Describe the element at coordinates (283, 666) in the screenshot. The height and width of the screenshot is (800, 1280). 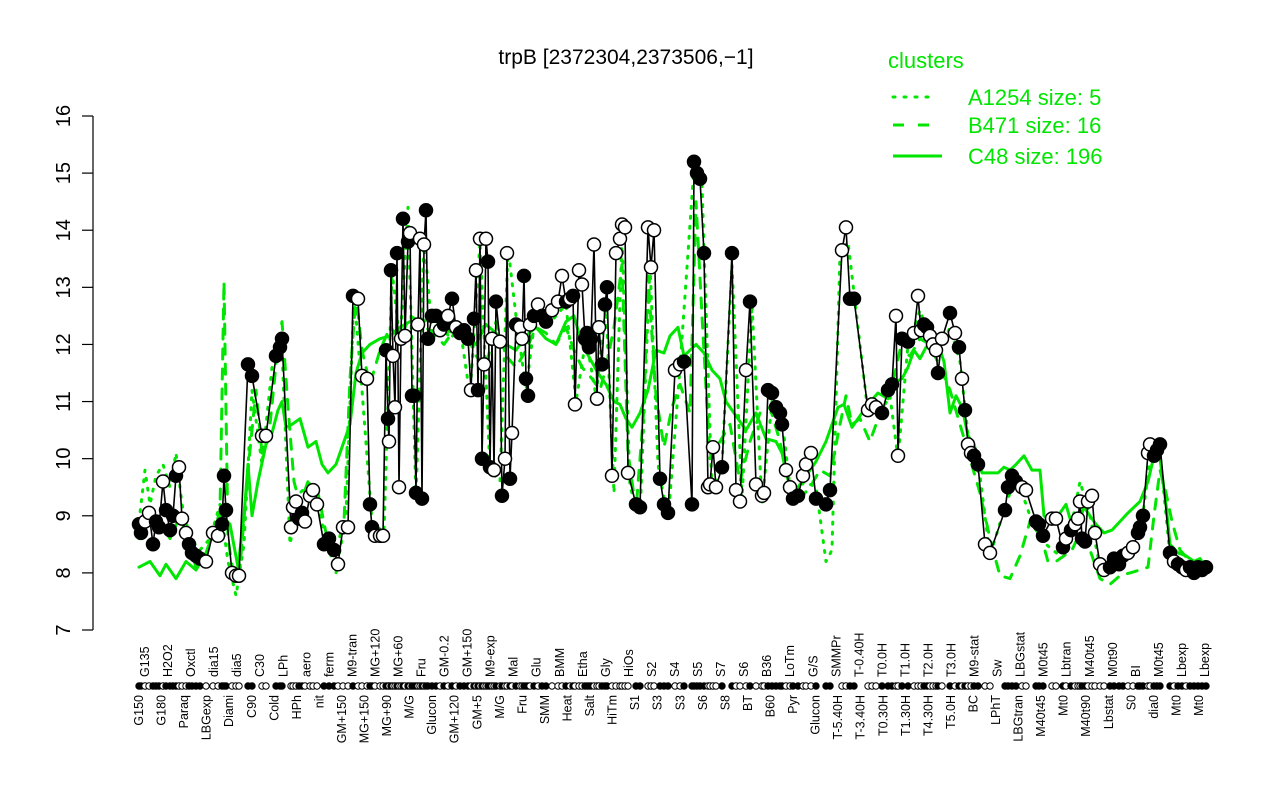
I see `x-tick-label-top: LPh` at that location.